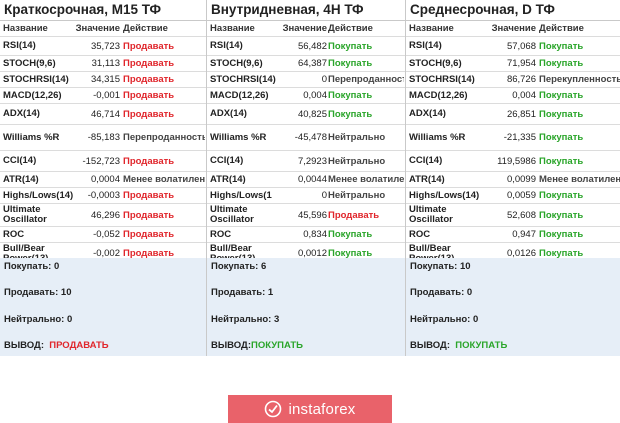 This screenshot has width=620, height=423. What do you see at coordinates (306, 10) in the screenshot?
I see `panel-title: Внутридневная, 4Н ТФ` at bounding box center [306, 10].